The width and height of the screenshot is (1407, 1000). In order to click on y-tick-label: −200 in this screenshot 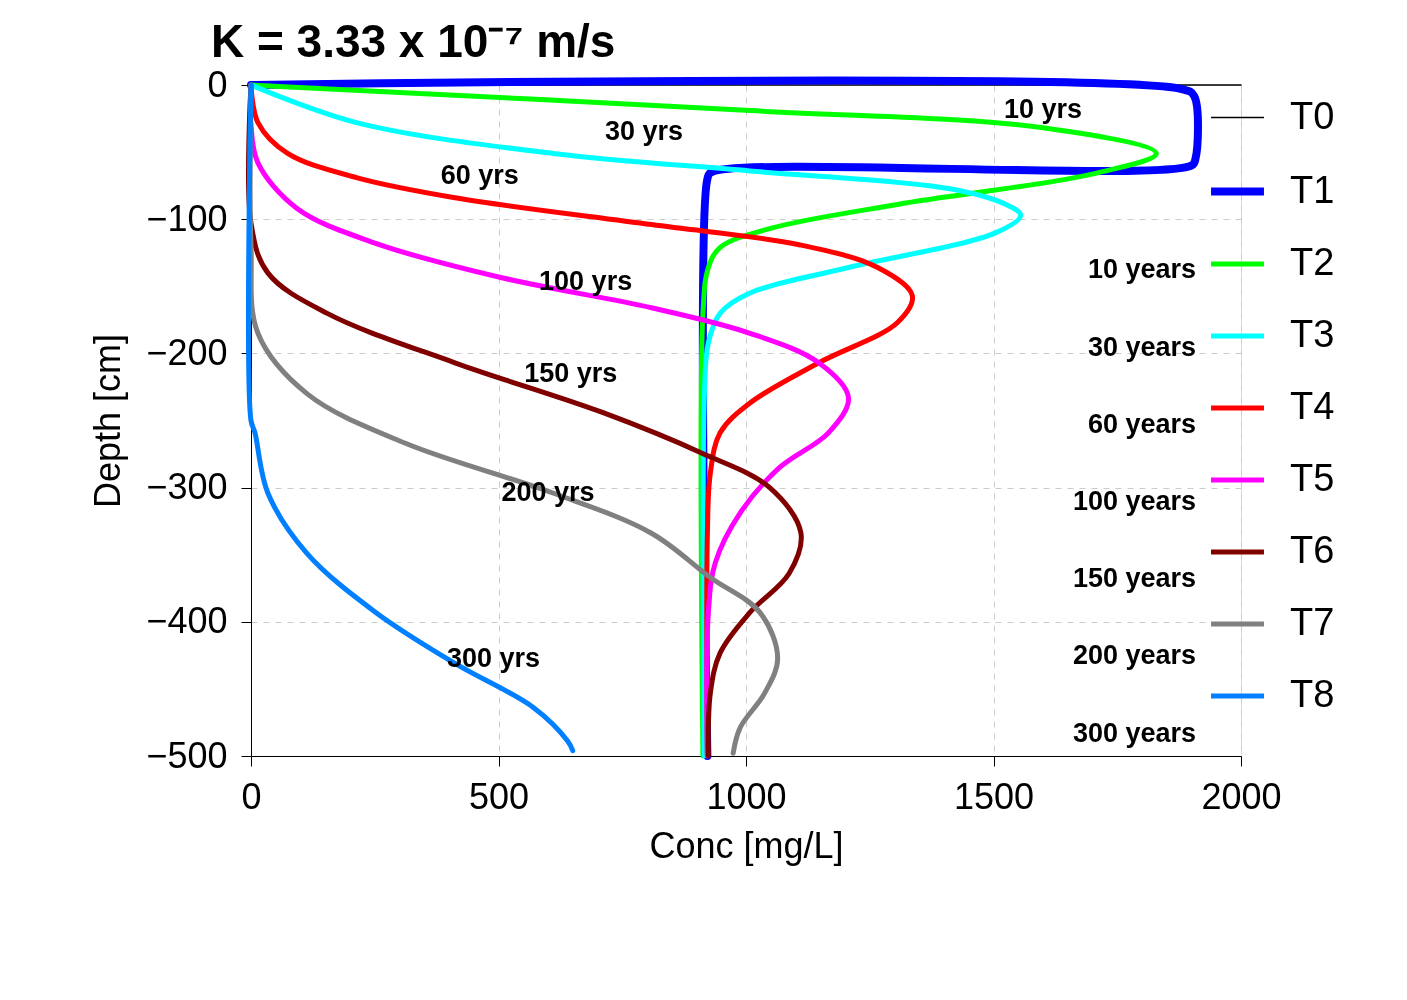, I will do `click(187, 352)`.